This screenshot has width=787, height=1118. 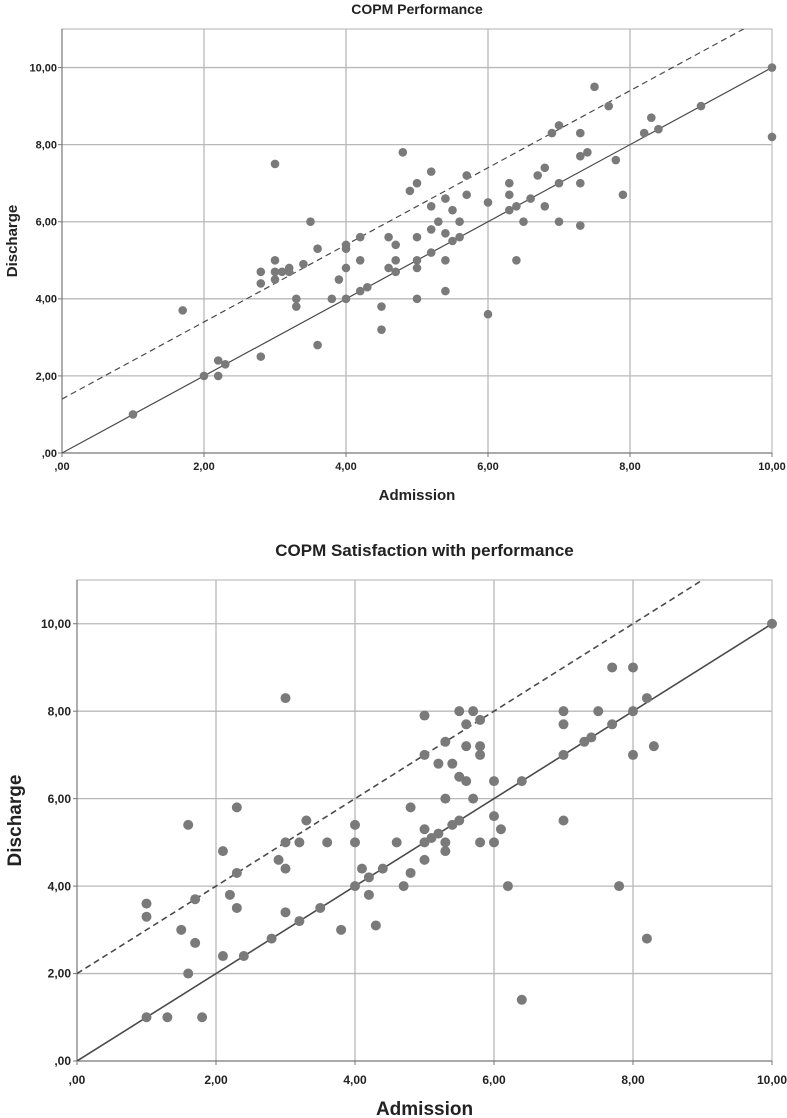 What do you see at coordinates (633, 1080) in the screenshot?
I see `x-tick-label: 8,00` at bounding box center [633, 1080].